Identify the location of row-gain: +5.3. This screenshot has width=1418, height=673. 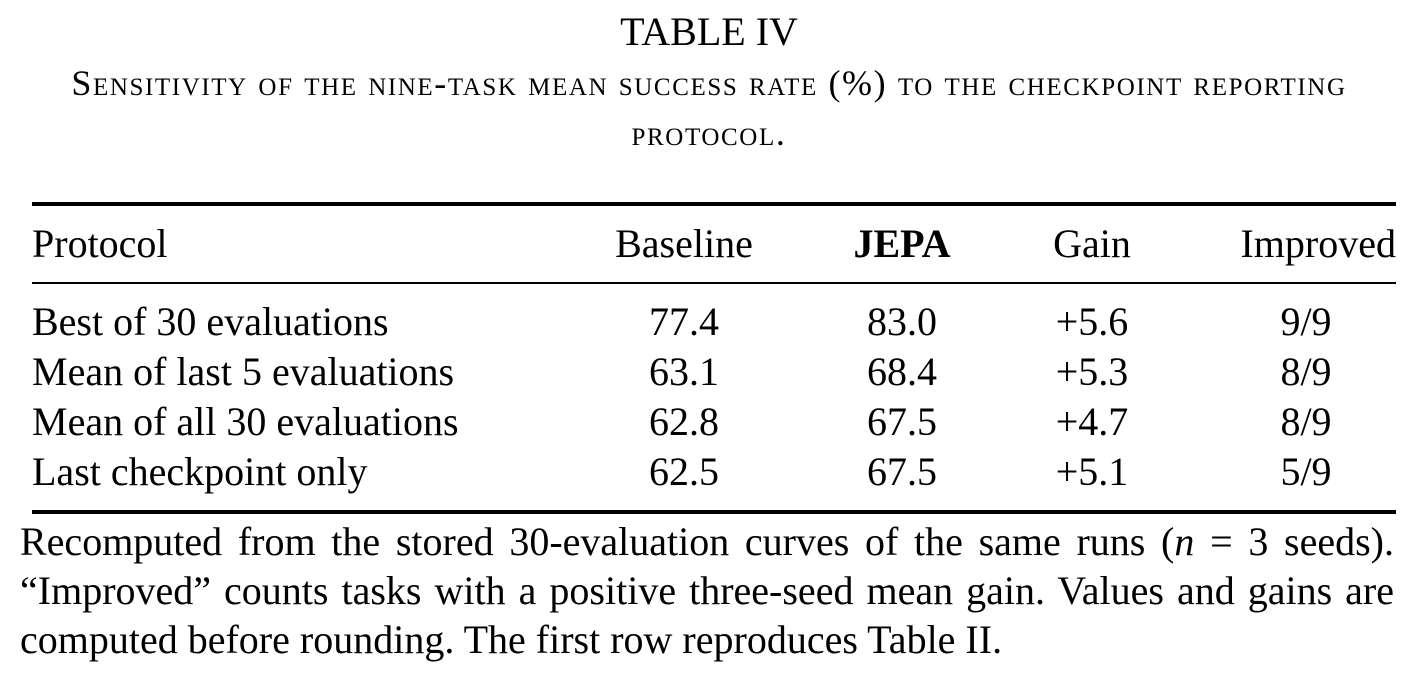
(1092, 371).